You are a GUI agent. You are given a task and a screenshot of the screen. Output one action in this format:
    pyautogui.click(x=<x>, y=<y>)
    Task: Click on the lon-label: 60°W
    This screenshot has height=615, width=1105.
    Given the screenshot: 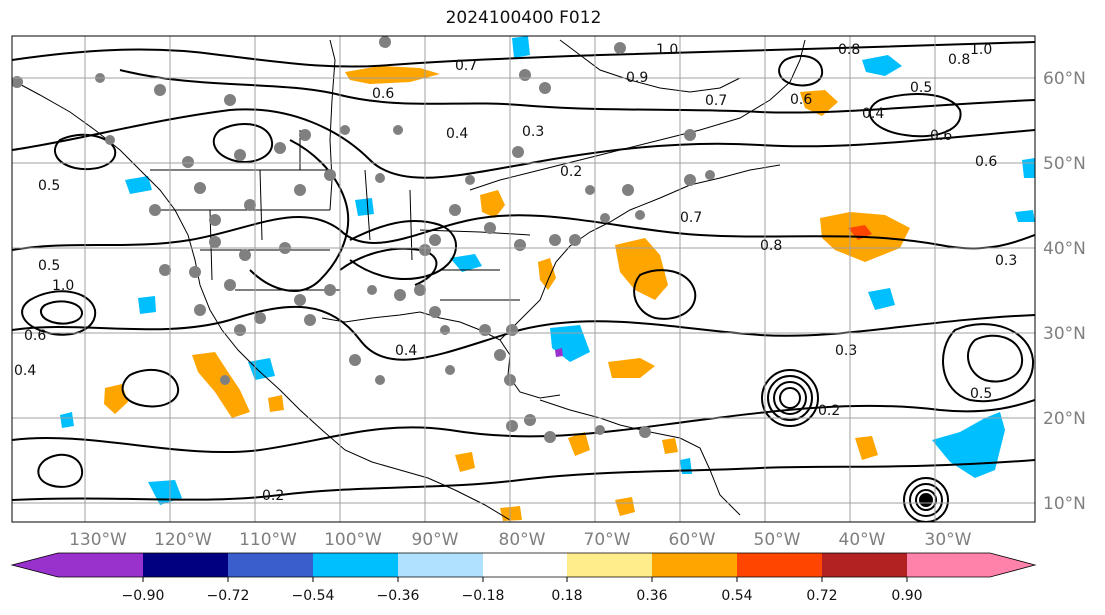 What is the action you would take?
    pyautogui.click(x=692, y=540)
    